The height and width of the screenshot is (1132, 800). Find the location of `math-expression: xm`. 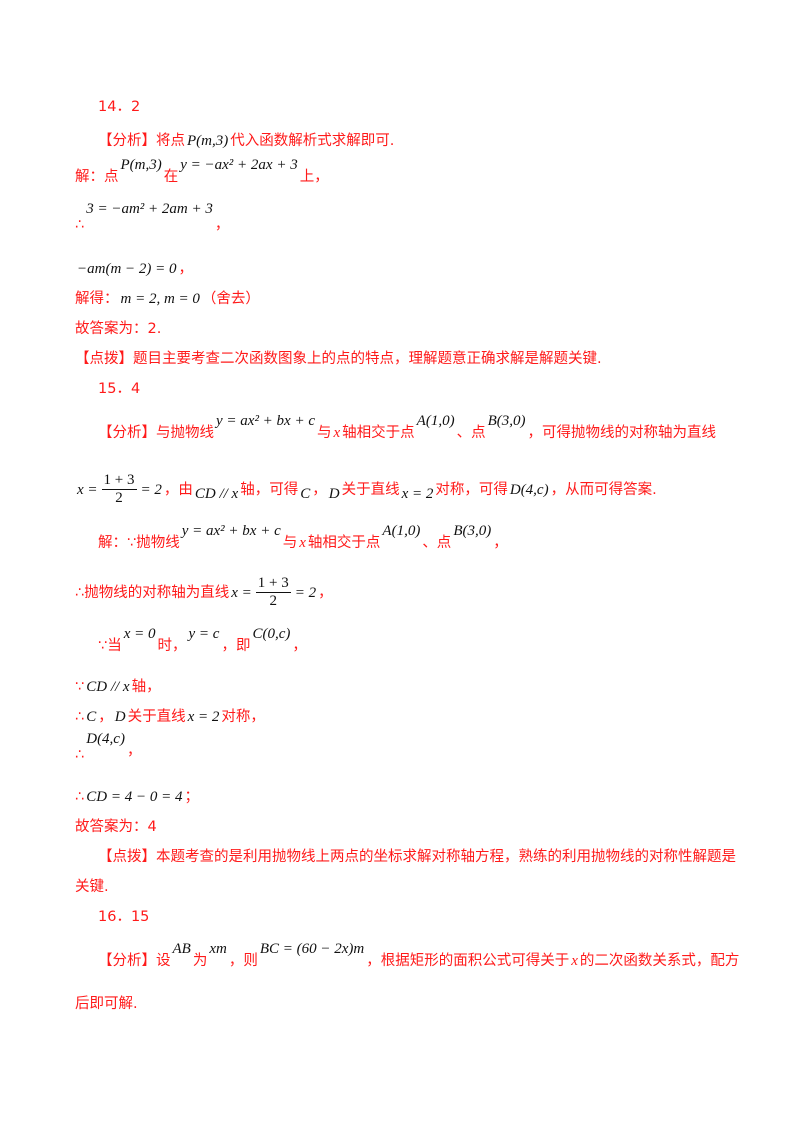

math-expression: xm is located at coordinates (218, 949).